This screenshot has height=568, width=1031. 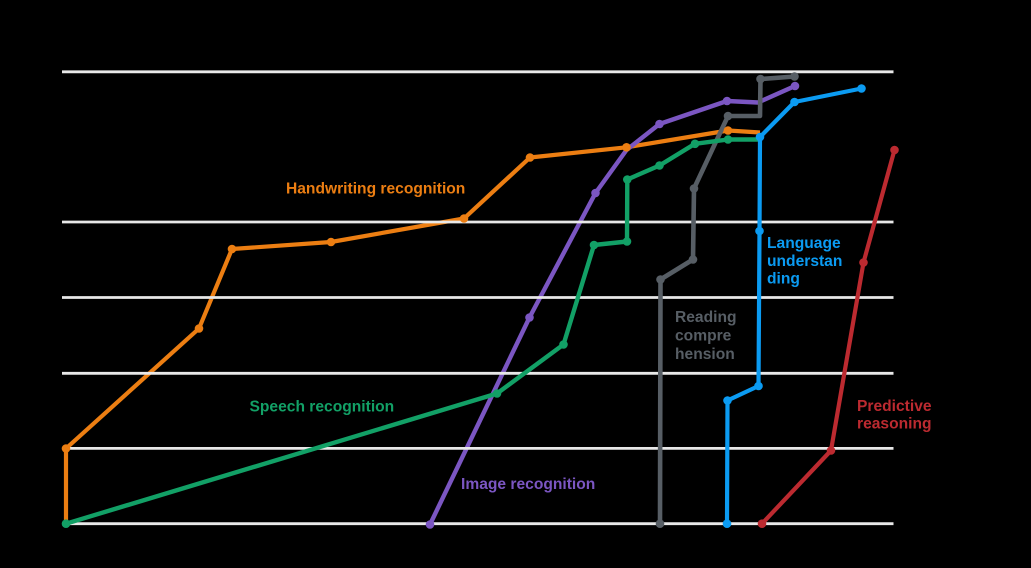 I want to click on svg-text: compre, so click(x=703, y=336).